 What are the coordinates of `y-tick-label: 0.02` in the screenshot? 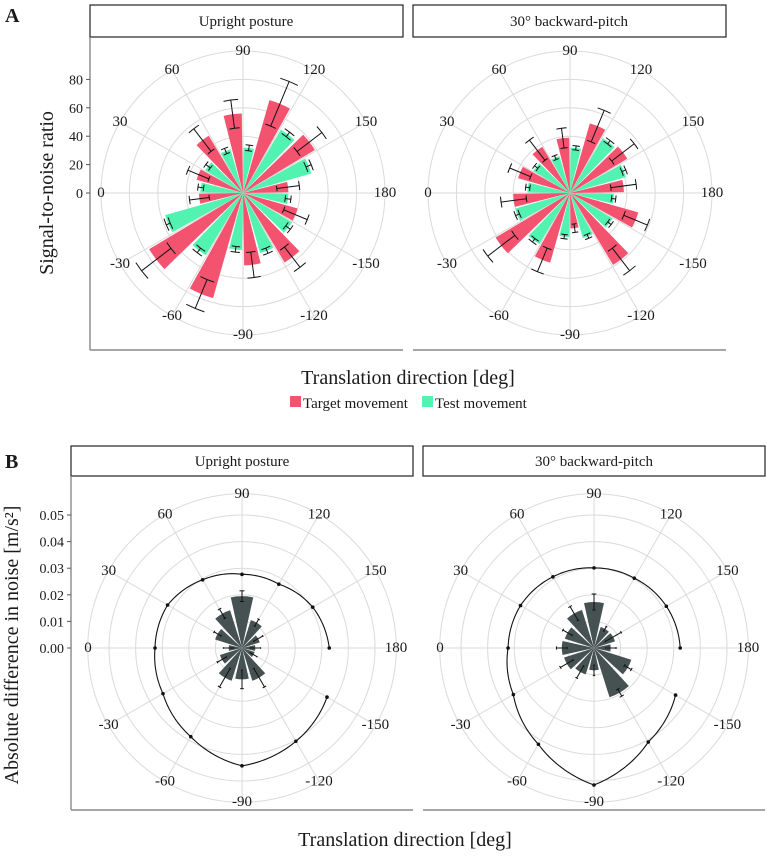 It's located at (52, 596).